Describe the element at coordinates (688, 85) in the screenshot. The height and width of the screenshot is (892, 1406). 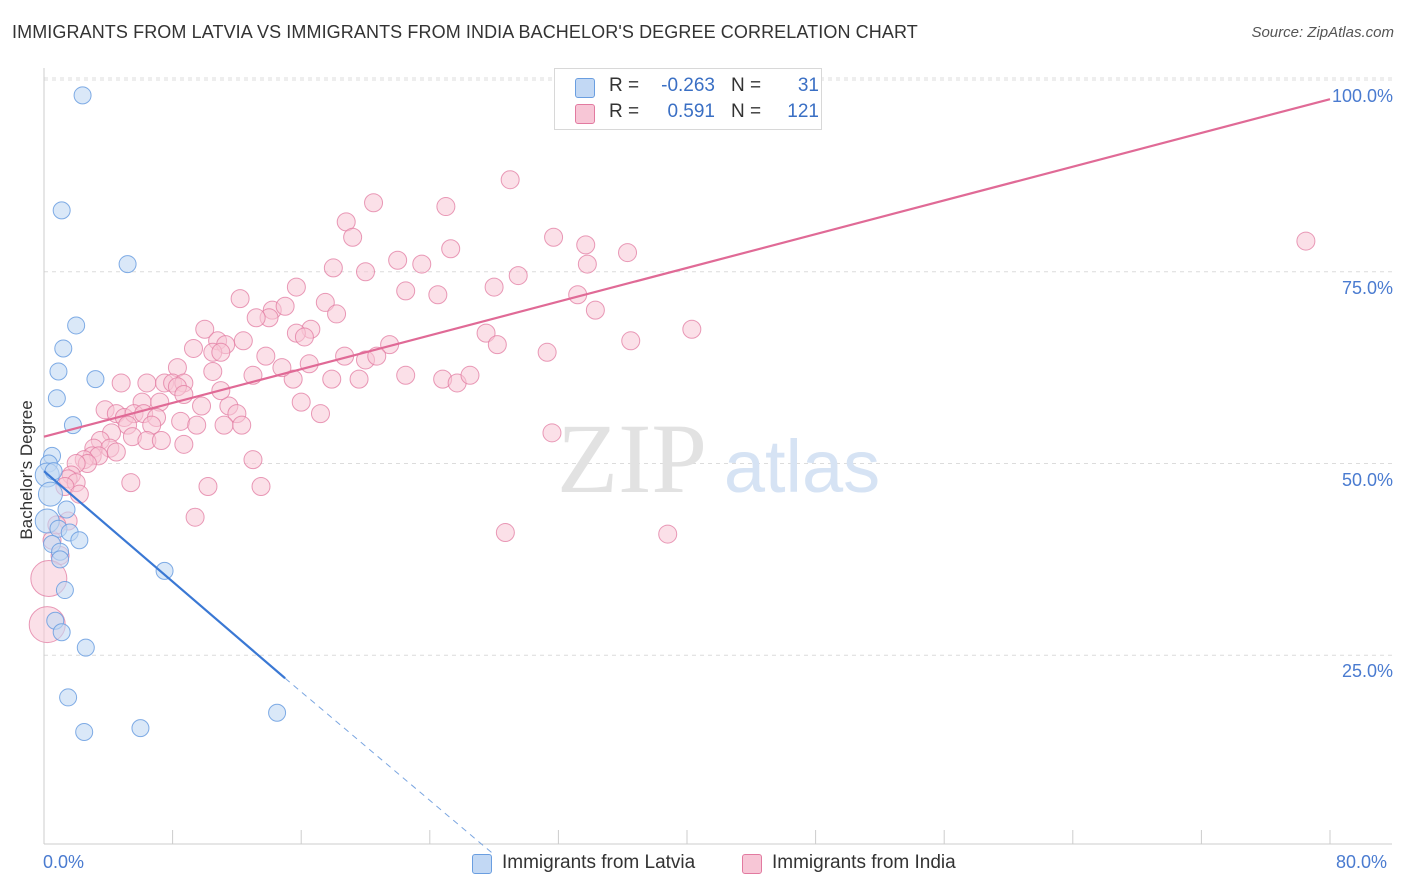
I see `legend-r-value: -0.263` at that location.